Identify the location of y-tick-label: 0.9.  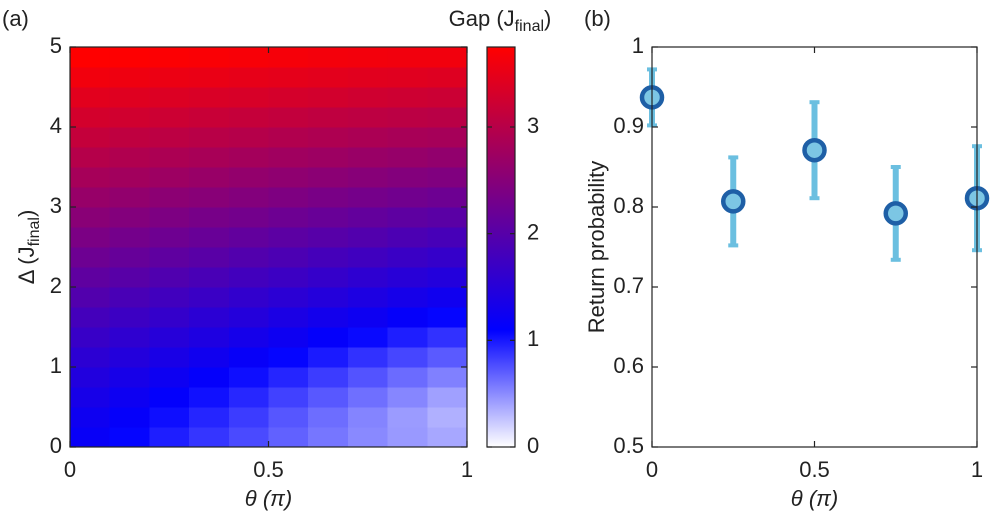
(628, 125).